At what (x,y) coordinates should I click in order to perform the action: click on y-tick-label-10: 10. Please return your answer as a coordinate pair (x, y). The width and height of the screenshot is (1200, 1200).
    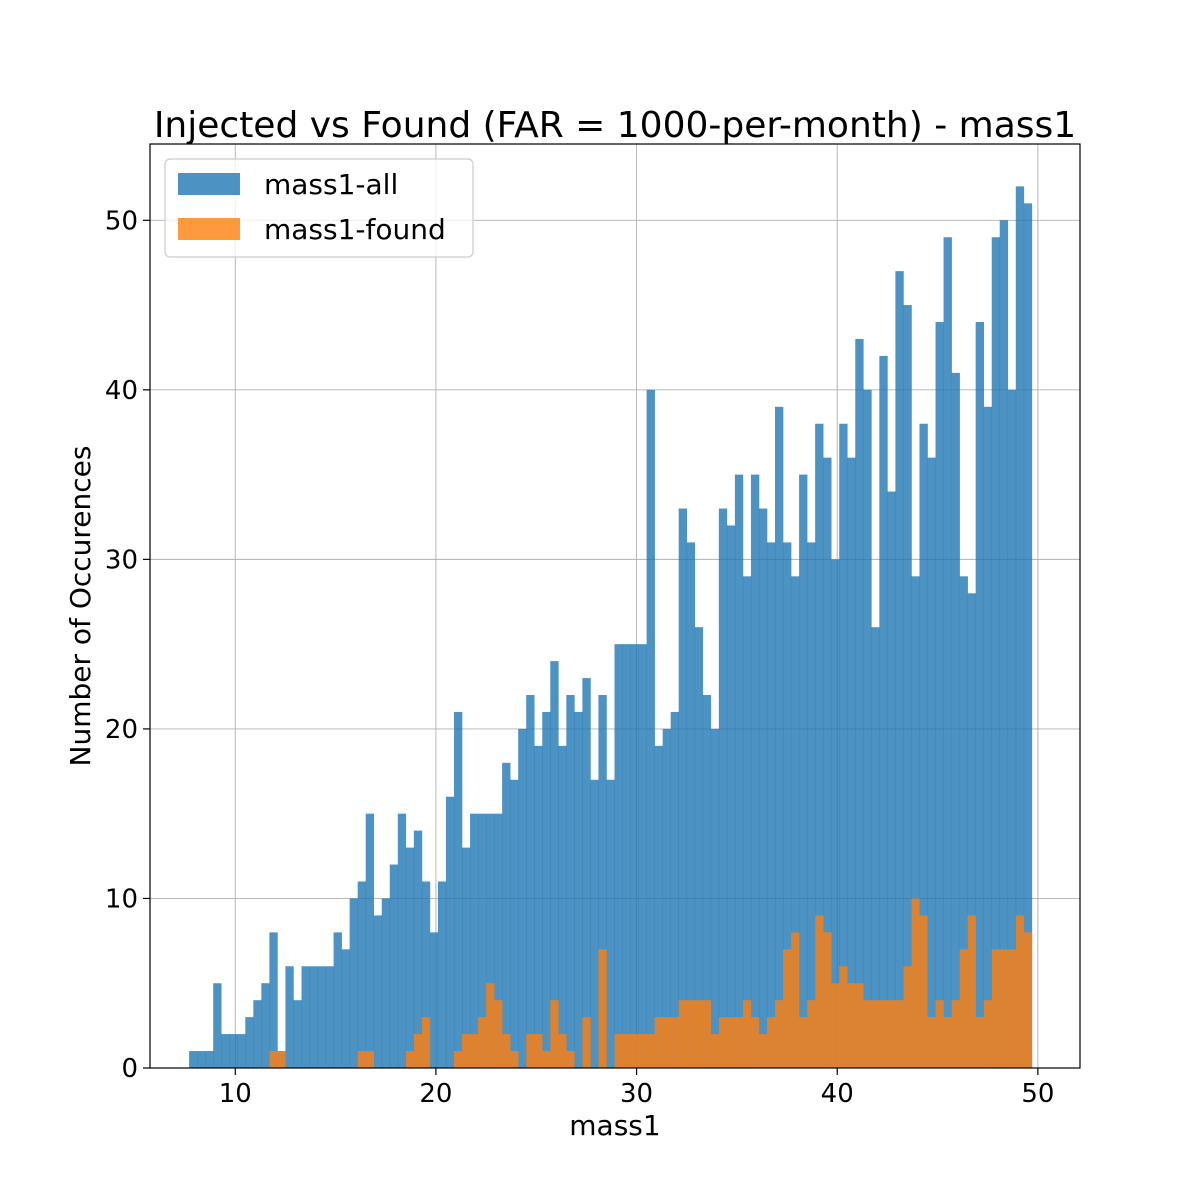
    Looking at the image, I should click on (121, 899).